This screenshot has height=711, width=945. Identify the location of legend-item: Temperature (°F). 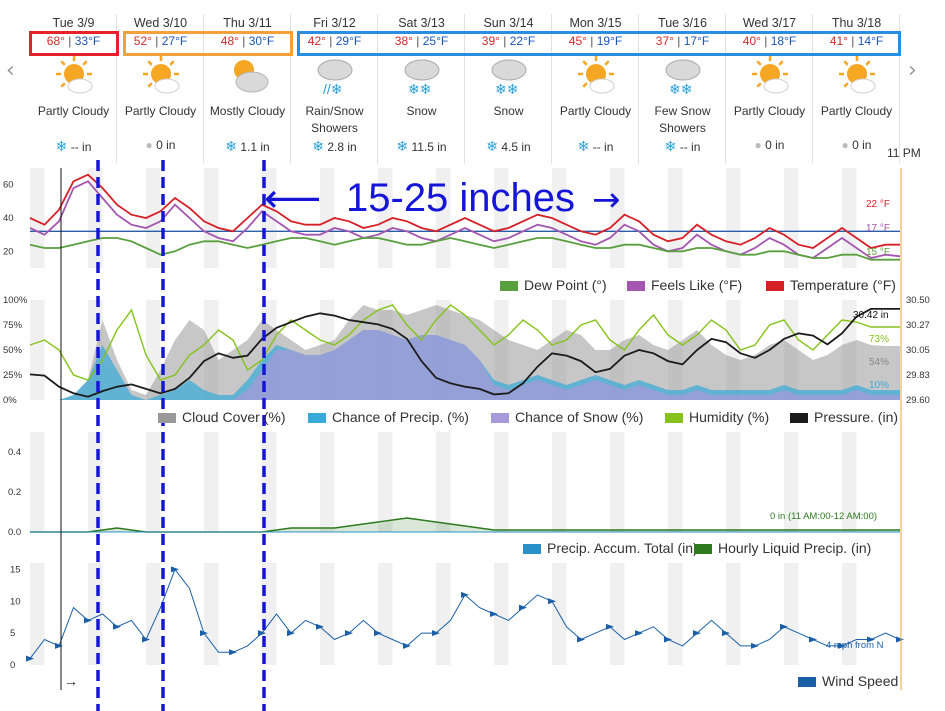
(831, 285).